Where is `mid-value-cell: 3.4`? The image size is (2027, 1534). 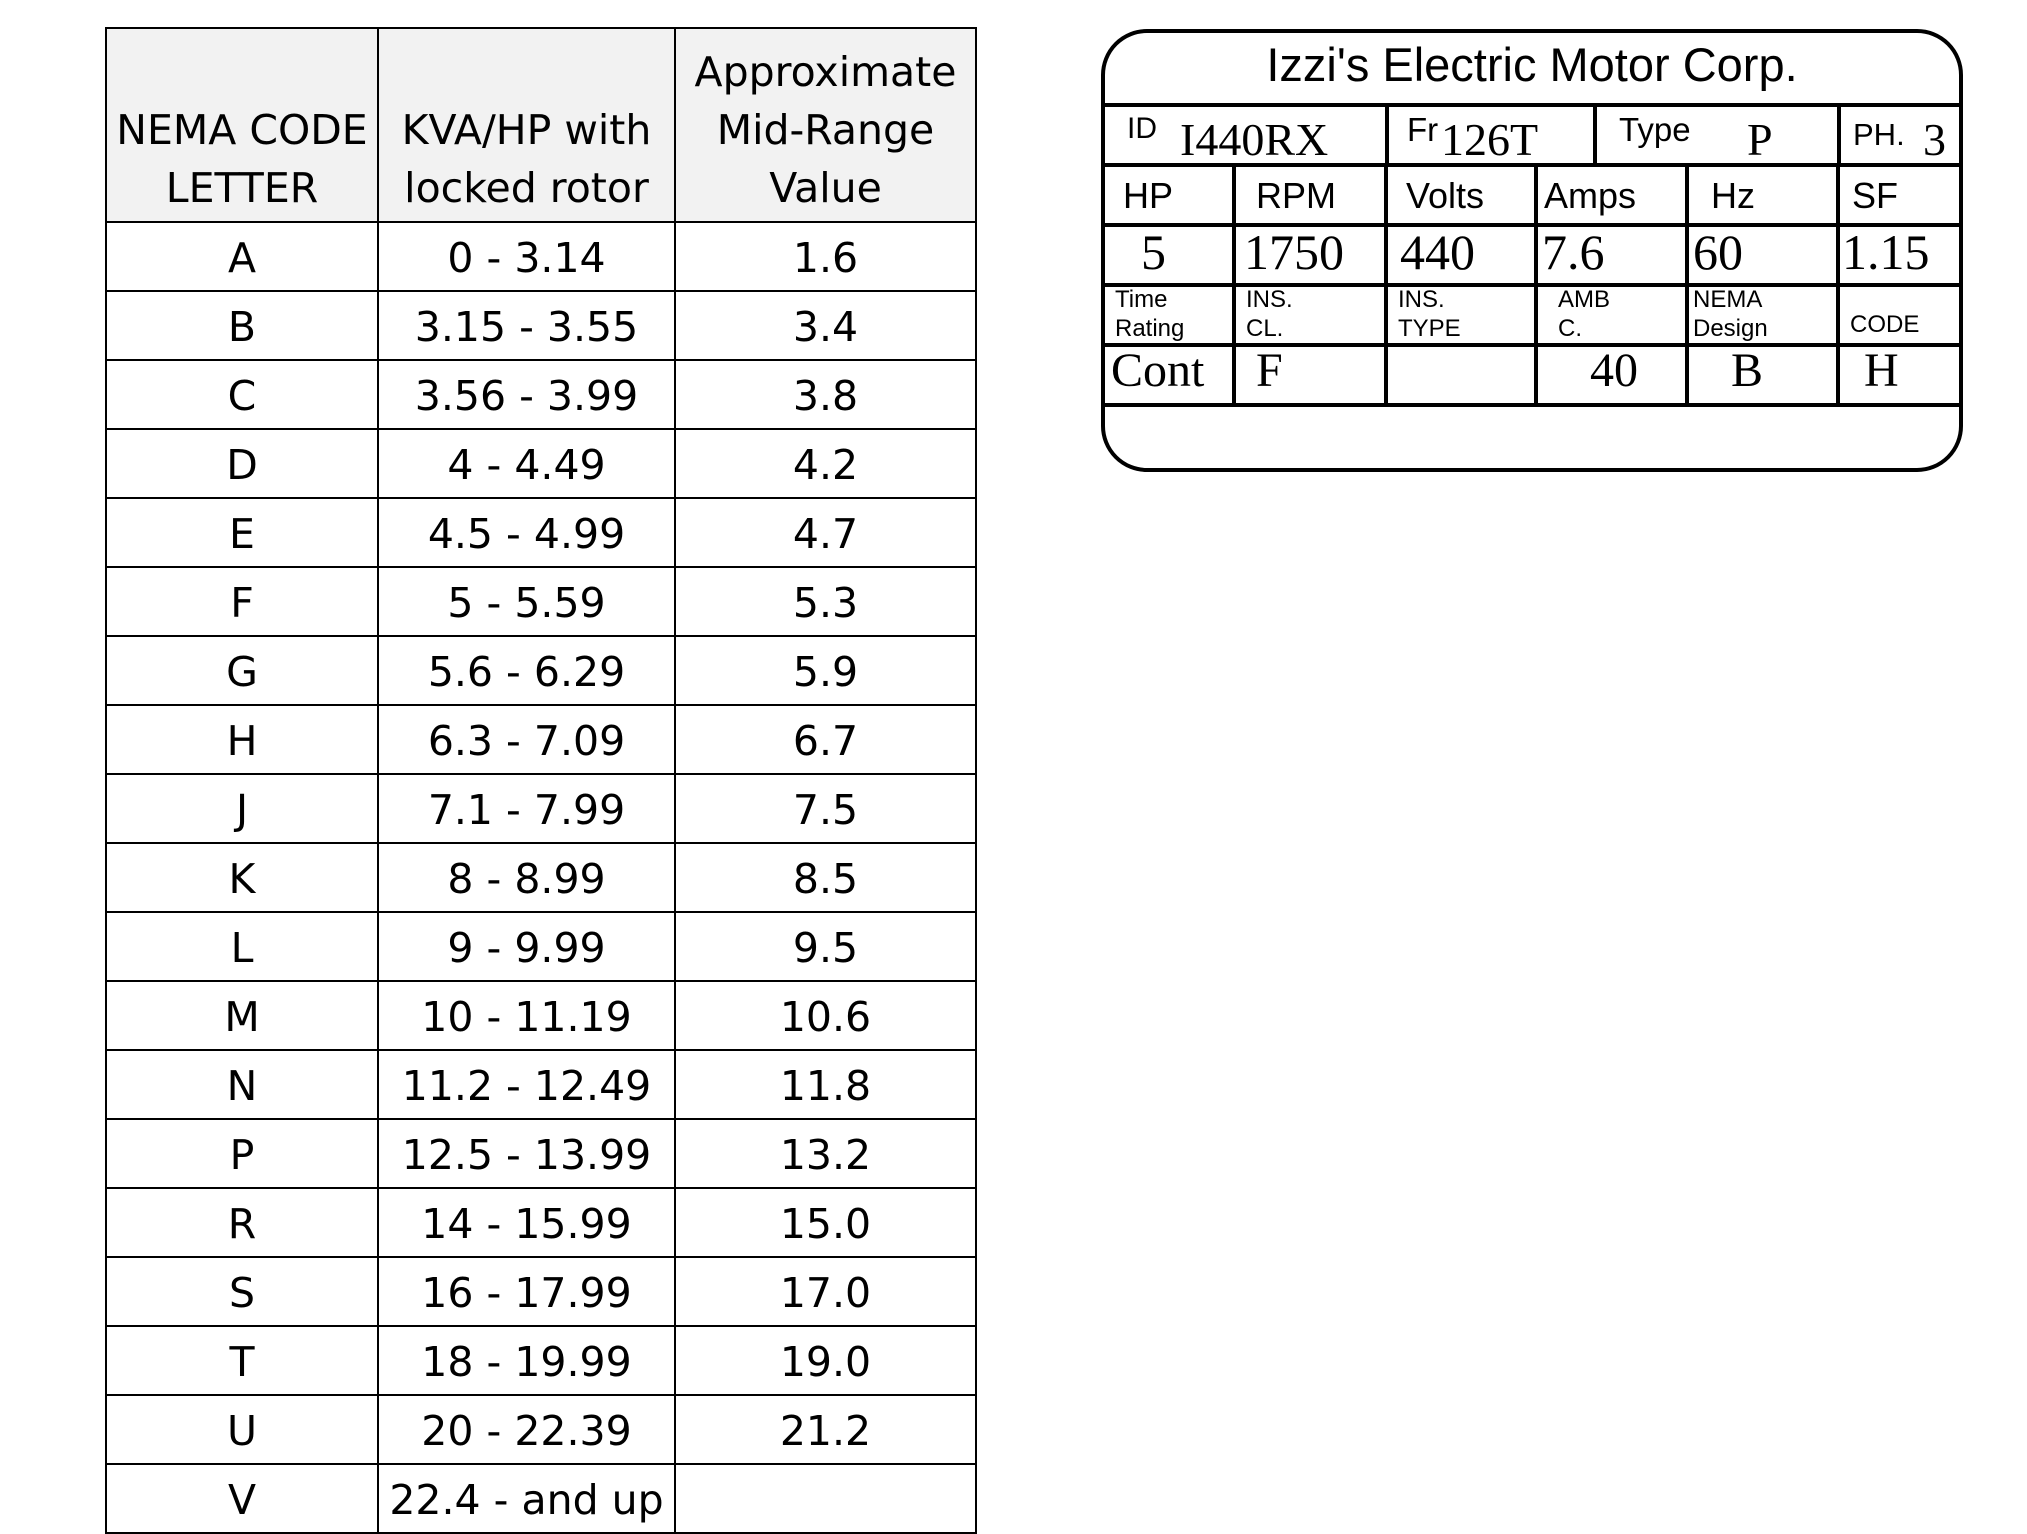
mid-value-cell: 3.4 is located at coordinates (825, 325).